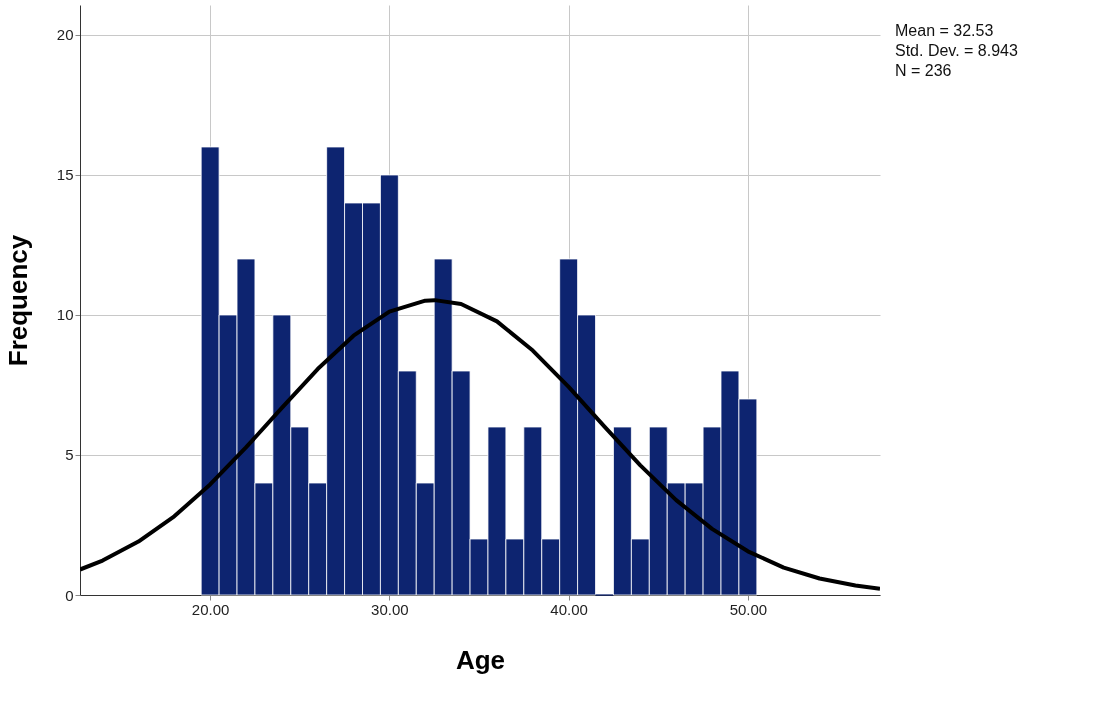  I want to click on y-tick-label: 5, so click(69, 455).